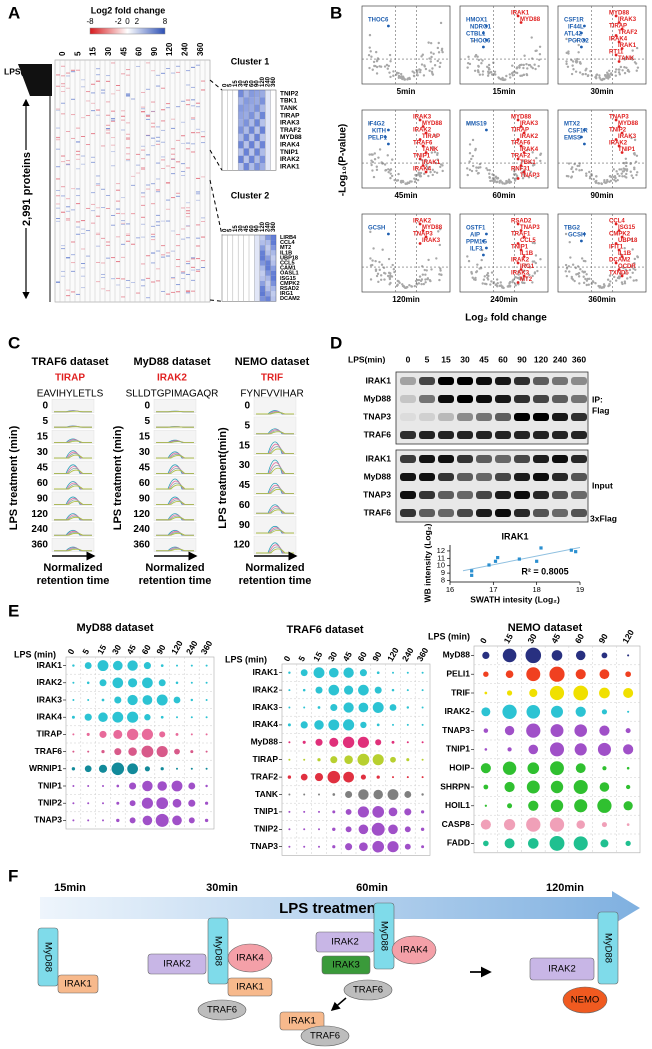  What do you see at coordinates (348, 656) in the screenshot?
I see `time-label: 45` at bounding box center [348, 656].